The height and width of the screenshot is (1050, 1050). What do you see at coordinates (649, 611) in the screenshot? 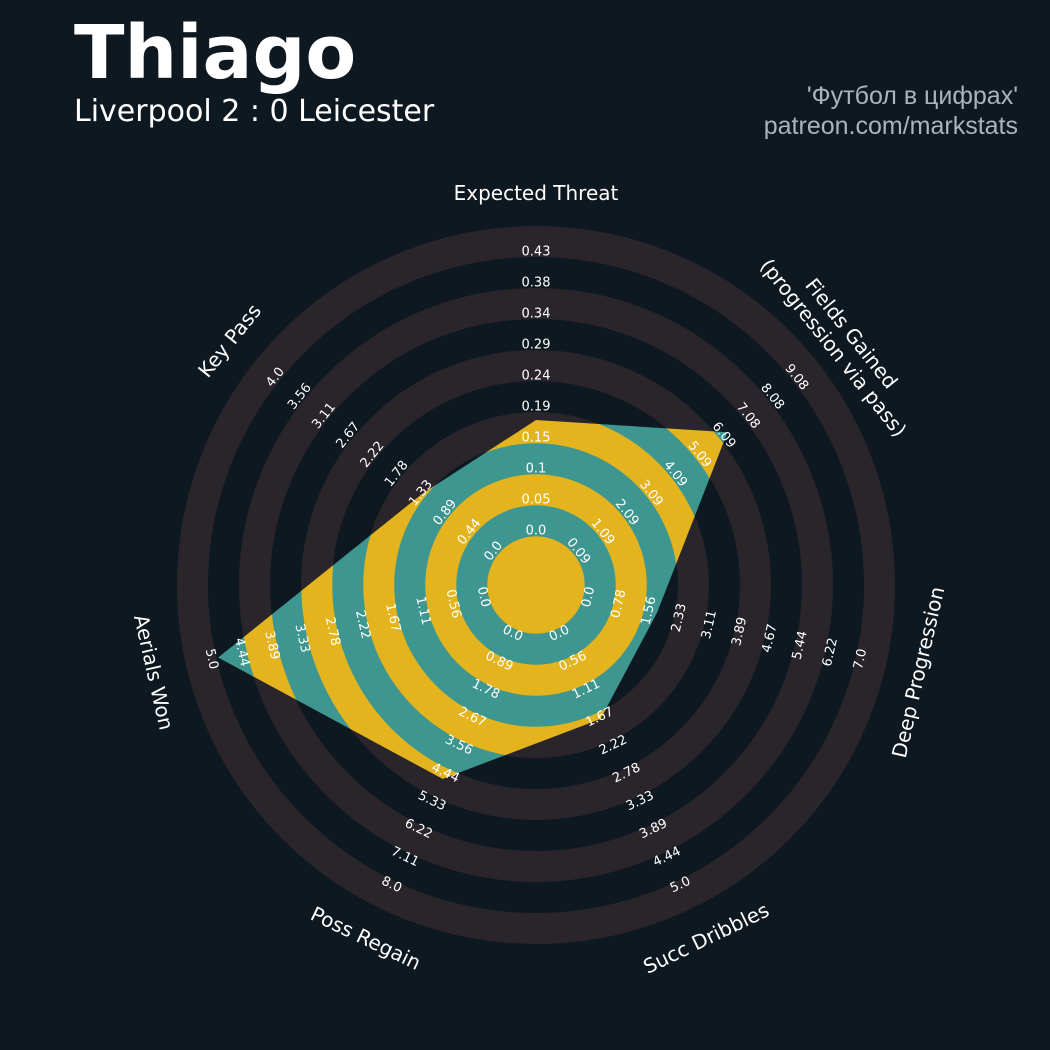
I see `tick-label-2-2: 1.56` at bounding box center [649, 611].